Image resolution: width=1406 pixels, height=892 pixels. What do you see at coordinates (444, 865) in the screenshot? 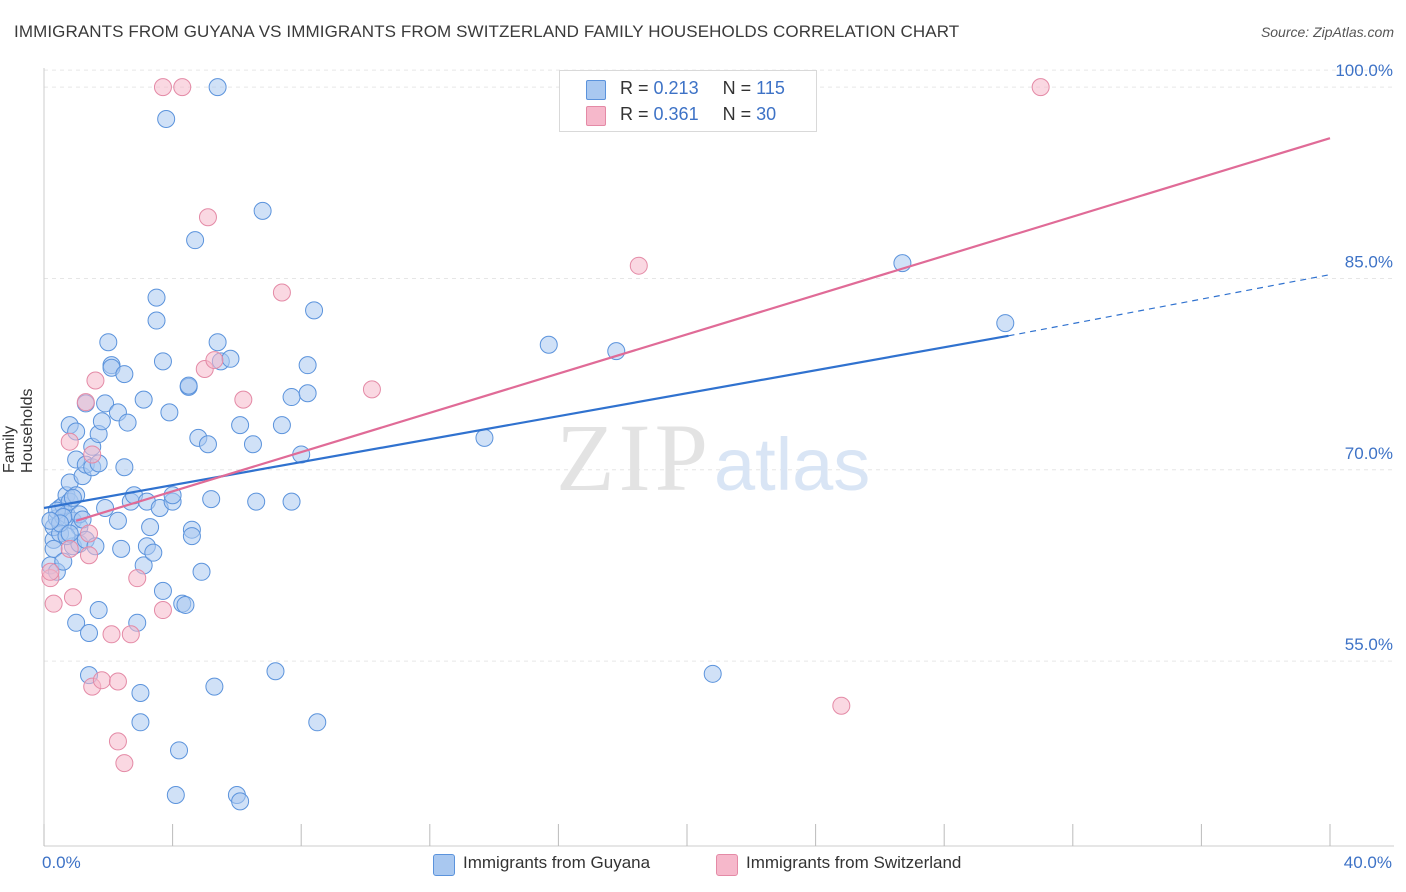
I see `bottom-legend-swatch-guyana` at bounding box center [444, 865].